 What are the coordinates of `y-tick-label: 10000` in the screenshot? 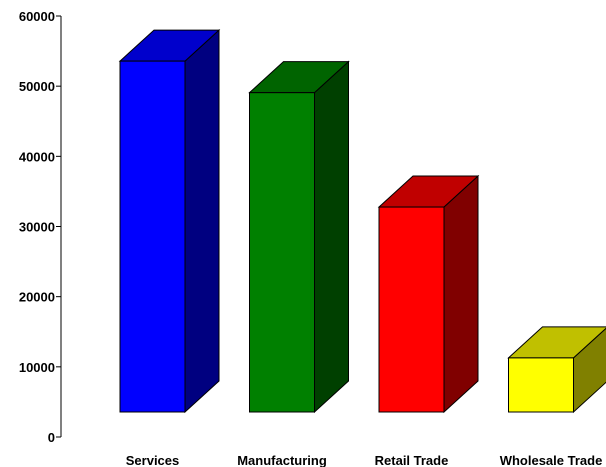 It's located at (37, 367).